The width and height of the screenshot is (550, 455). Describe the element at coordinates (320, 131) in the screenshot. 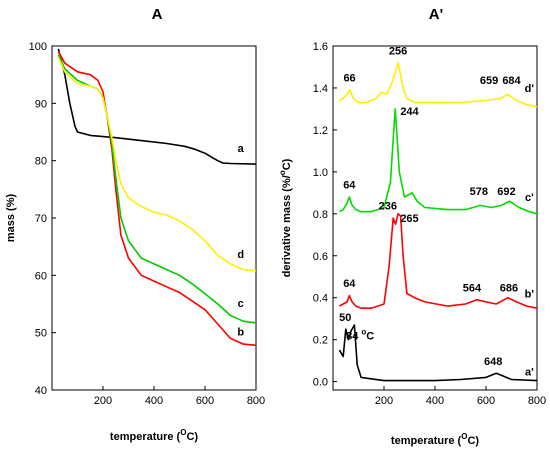

I see `panel-a-prime-y-tick-label: 1.2` at that location.